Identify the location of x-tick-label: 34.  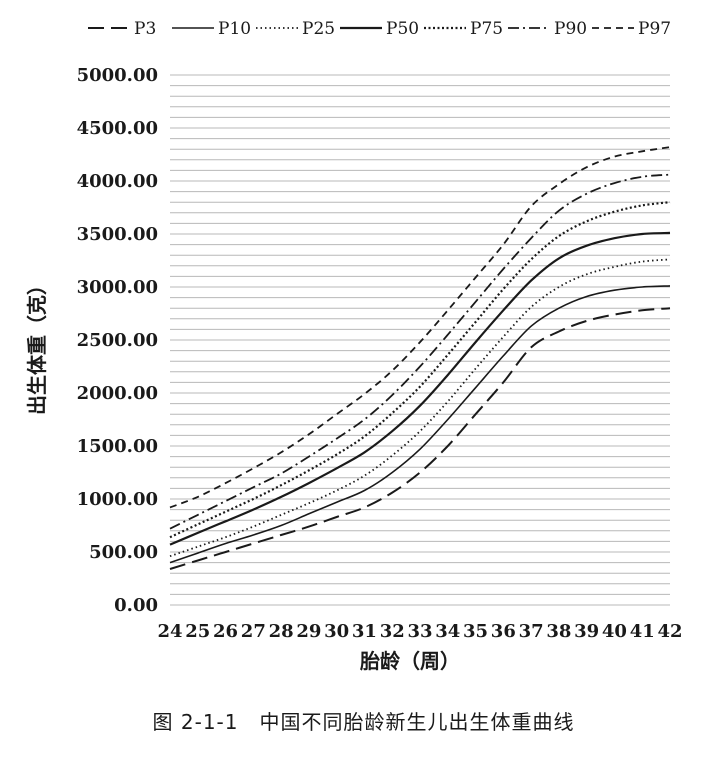
(447, 631).